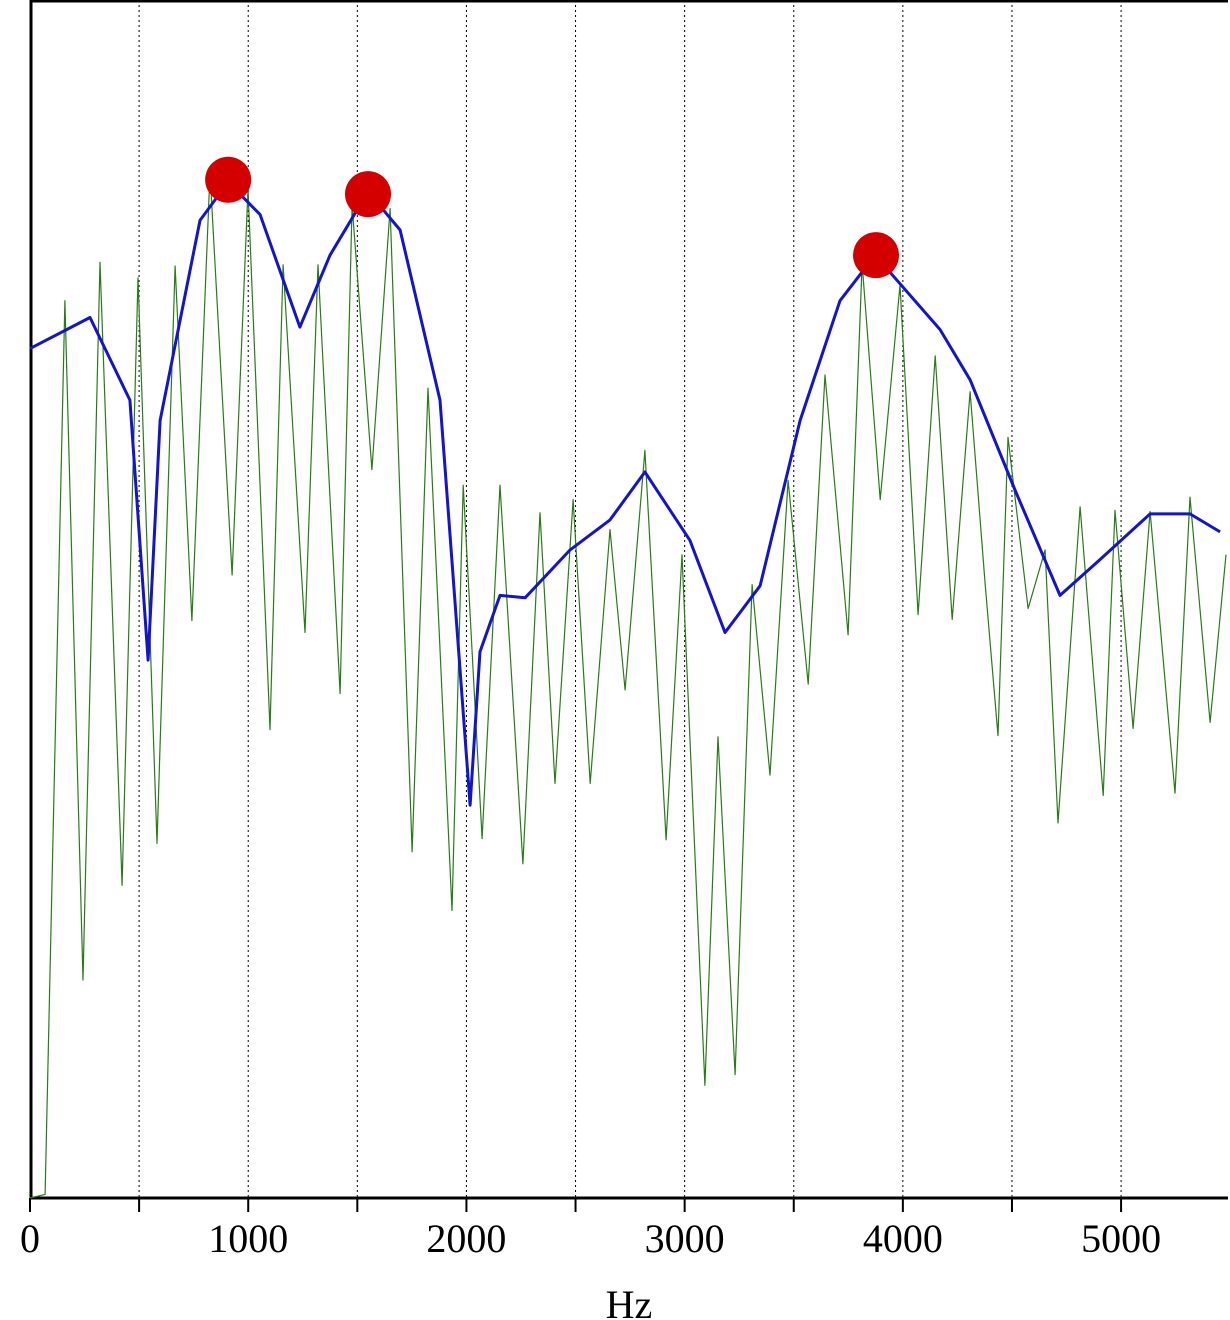  Describe the element at coordinates (629, 1301) in the screenshot. I see `x-axis-label: Hz` at that location.